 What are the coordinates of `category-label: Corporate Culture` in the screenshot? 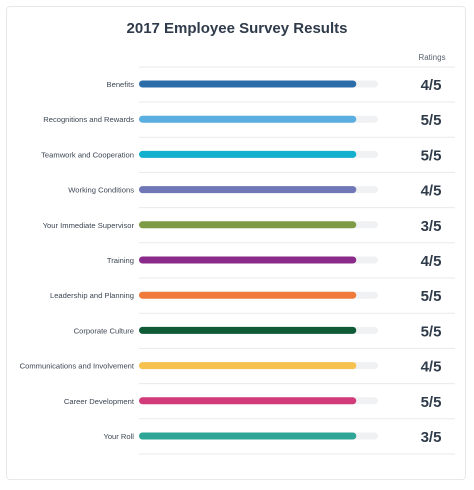 It's located at (104, 330).